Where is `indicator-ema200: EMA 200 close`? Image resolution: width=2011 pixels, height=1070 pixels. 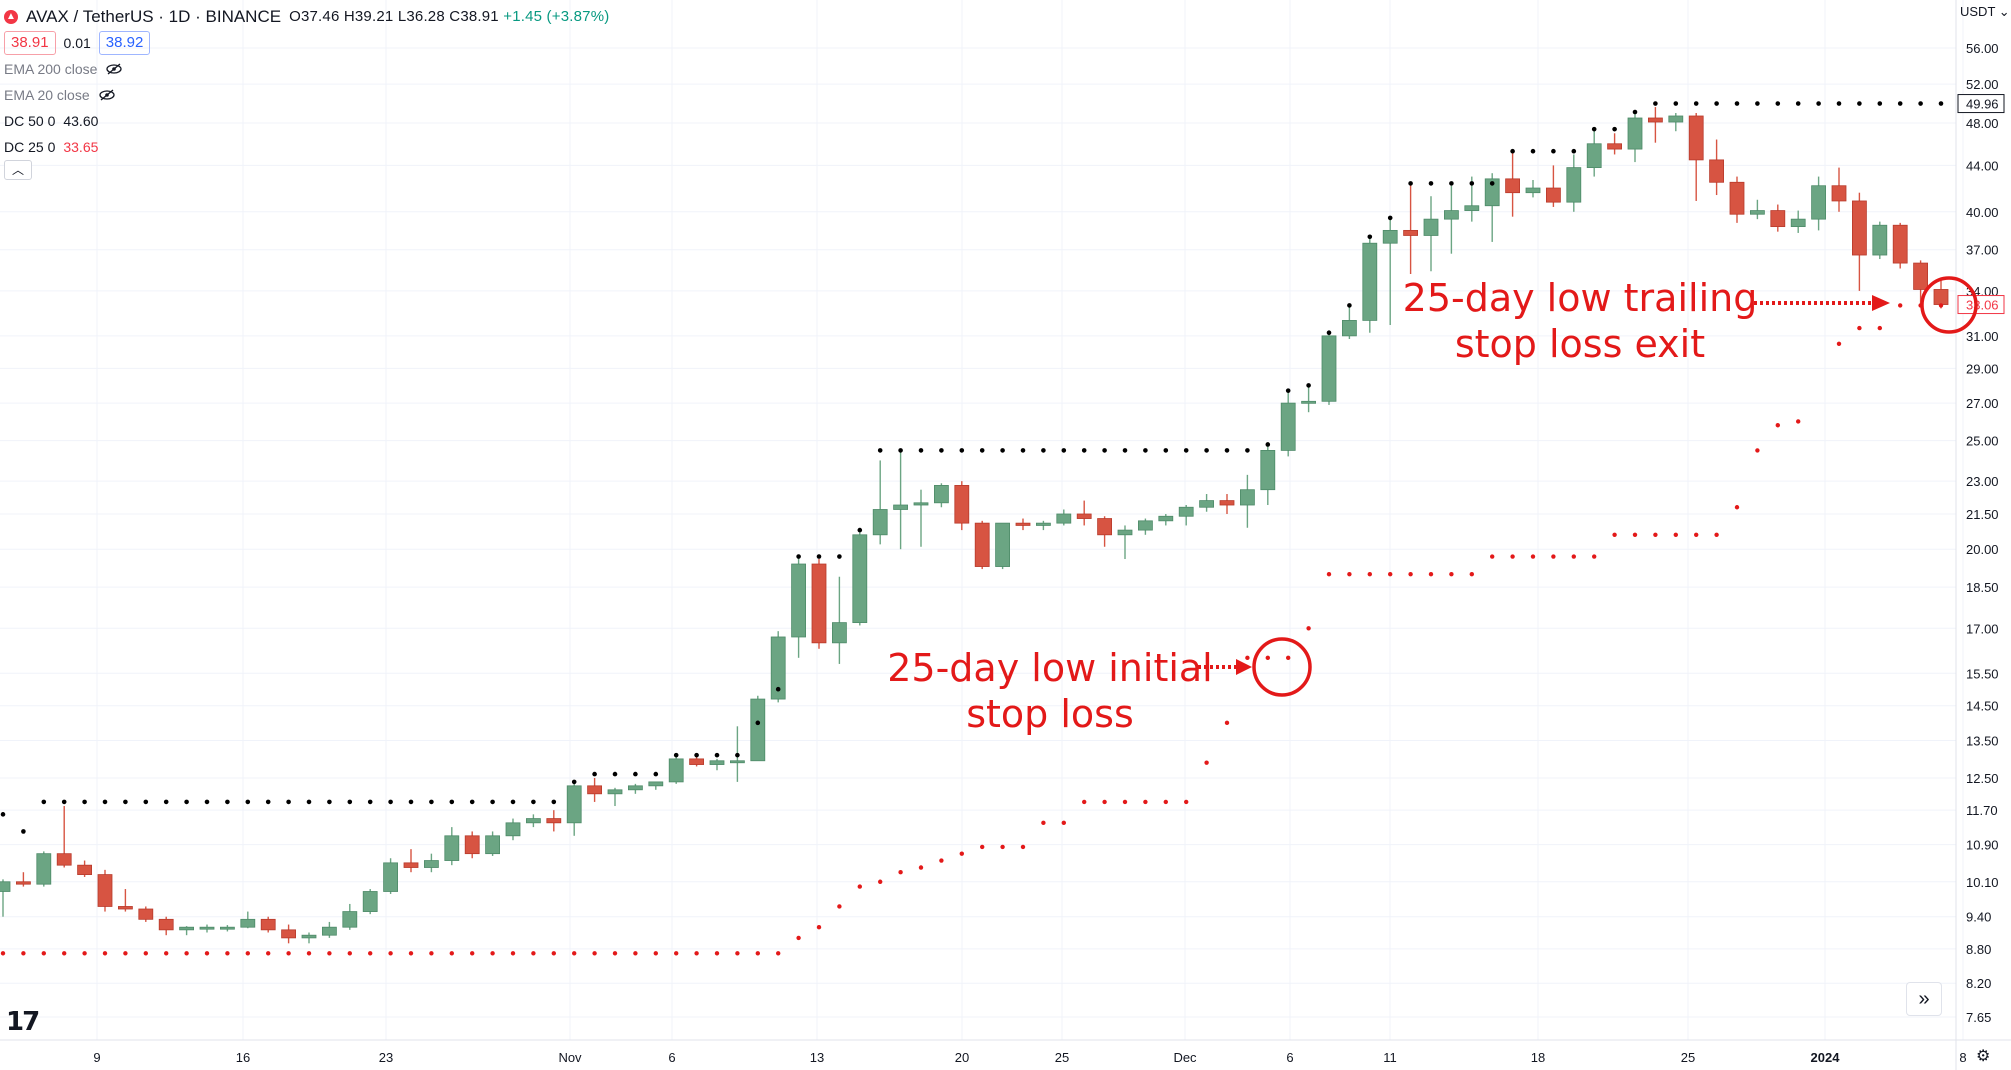
indicator-ema200: EMA 200 close is located at coordinates (306, 69).